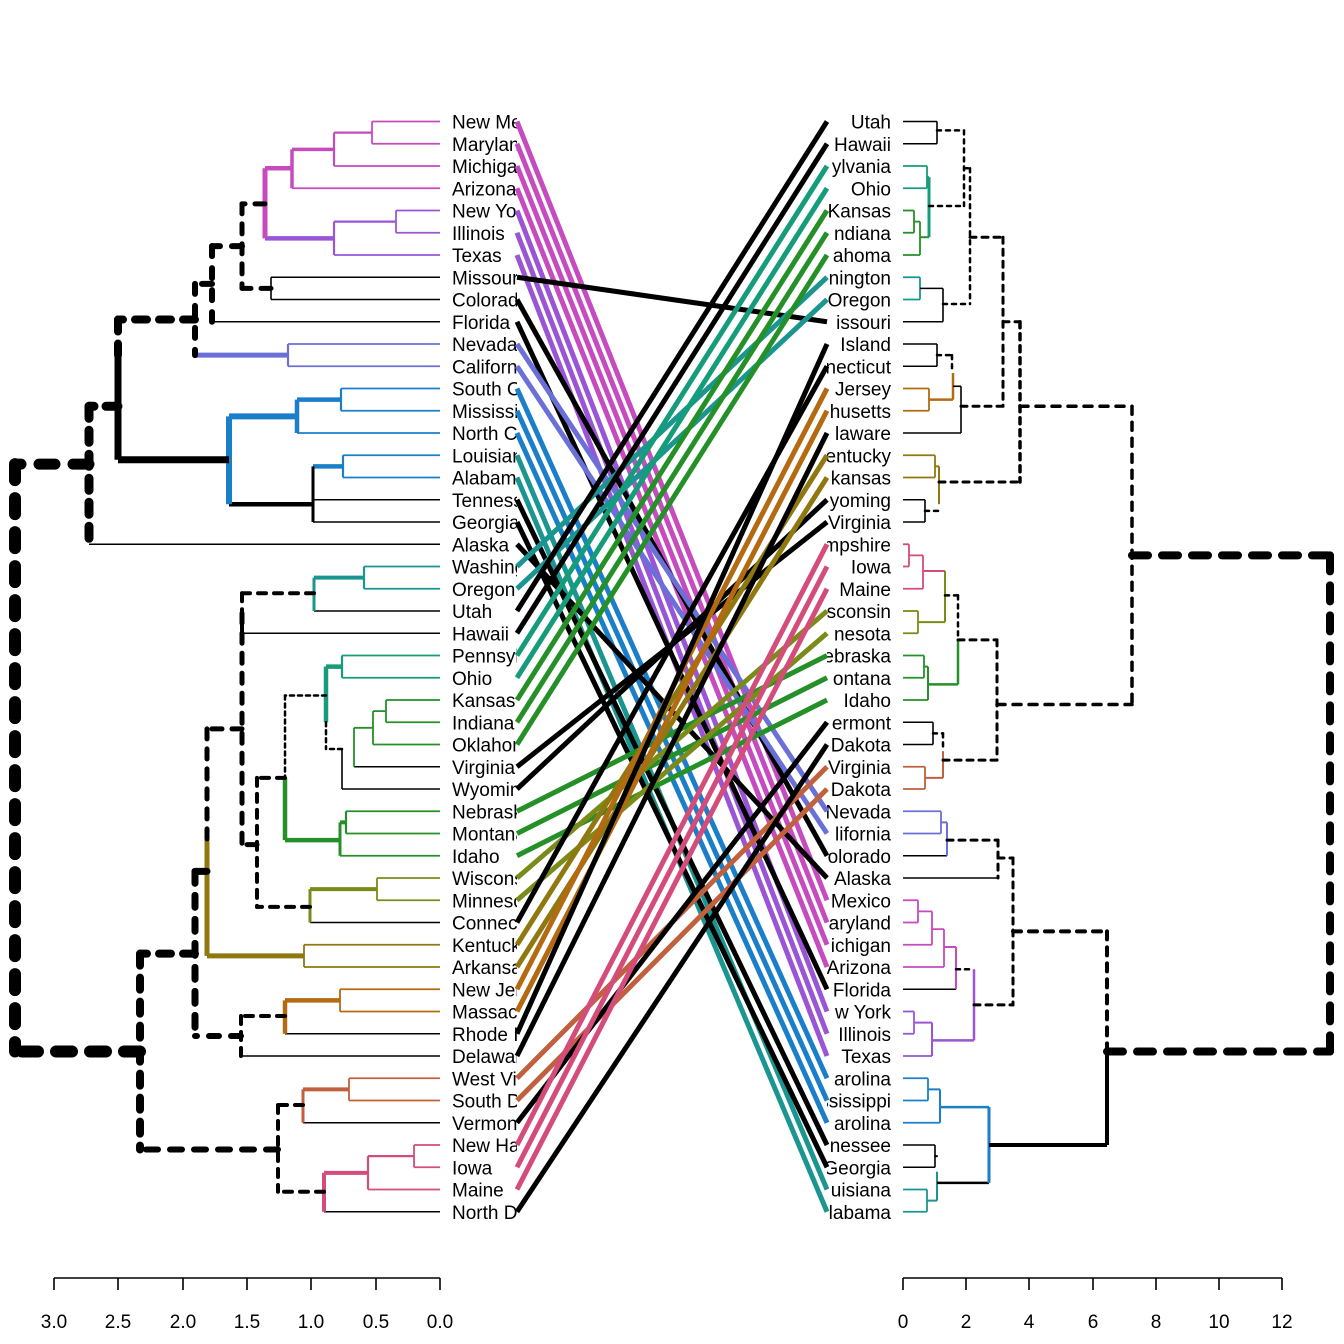 This screenshot has width=1344, height=1344. I want to click on right-leaf-label: issouri, so click(863, 323).